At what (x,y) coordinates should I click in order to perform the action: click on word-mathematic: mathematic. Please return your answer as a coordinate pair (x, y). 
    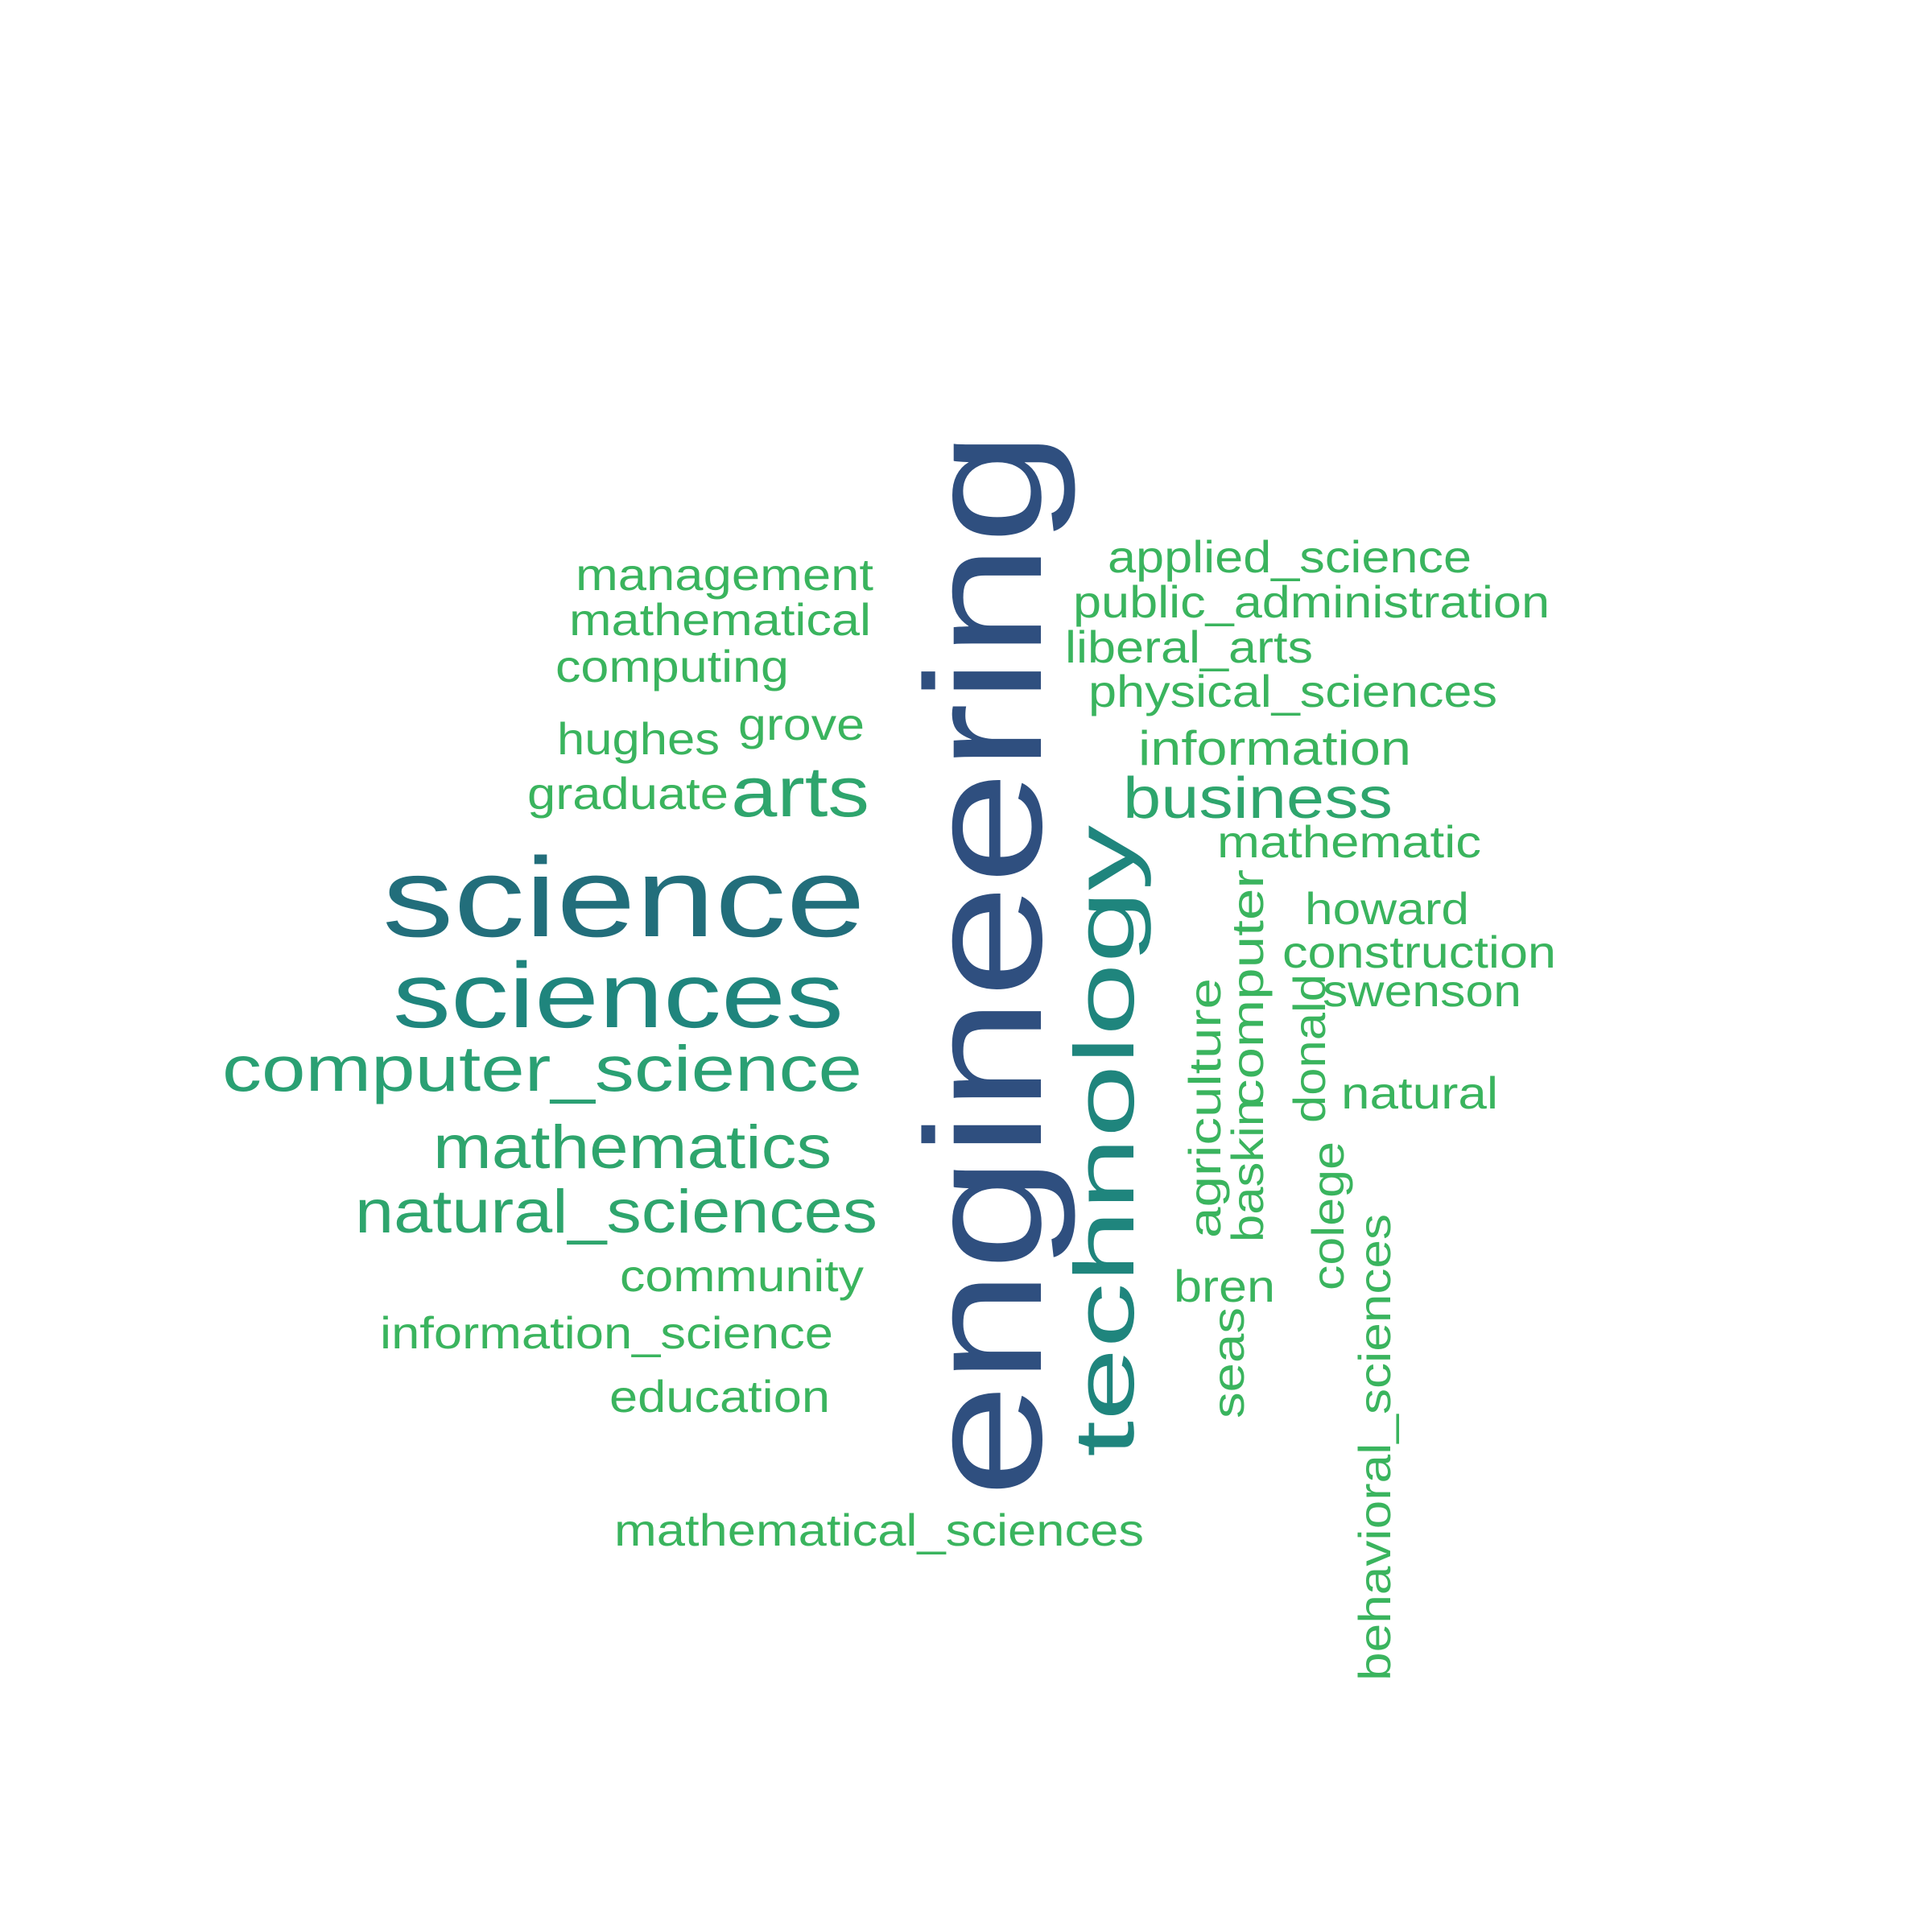
    Looking at the image, I should click on (1349, 842).